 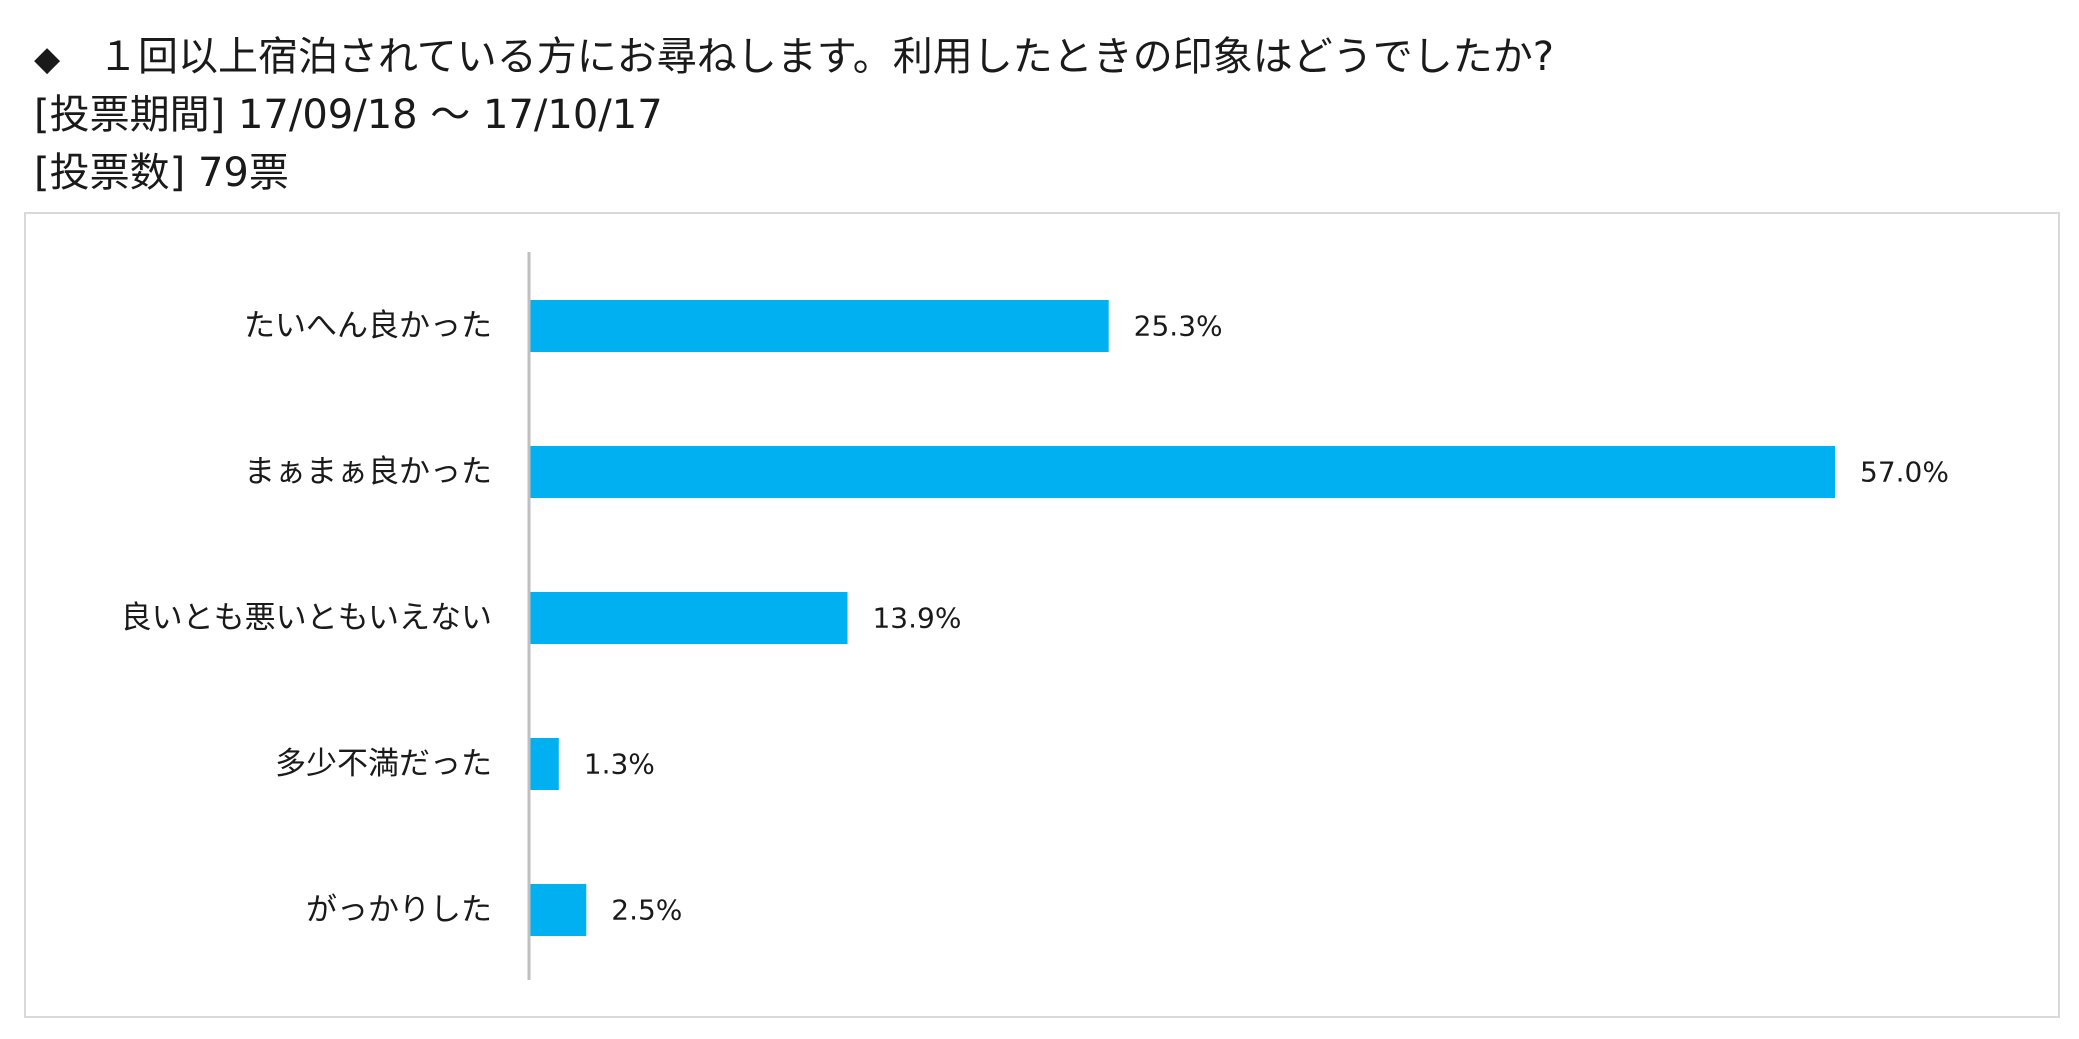 What do you see at coordinates (619, 764) in the screenshot?
I see `value-label: 1.3%` at bounding box center [619, 764].